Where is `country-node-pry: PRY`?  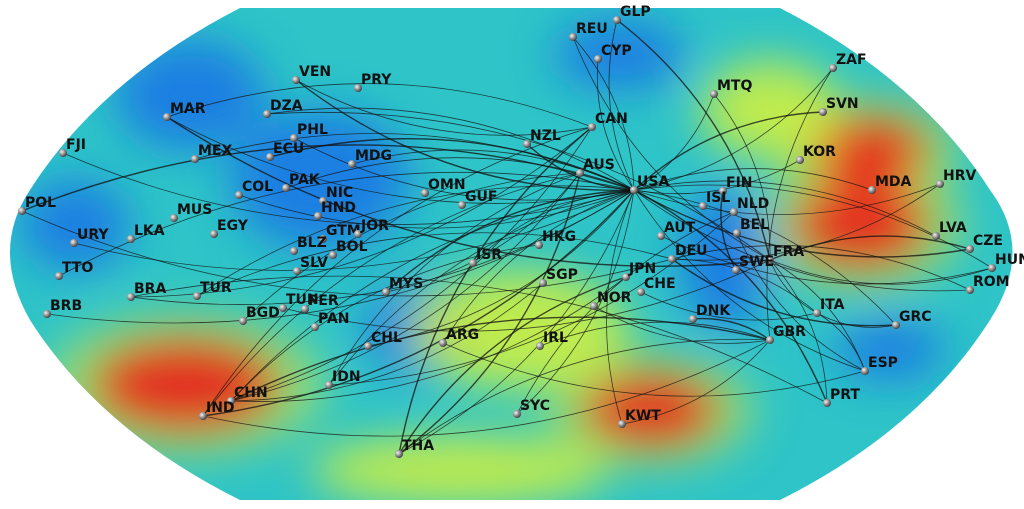
country-node-pry: PRY is located at coordinates (373, 82).